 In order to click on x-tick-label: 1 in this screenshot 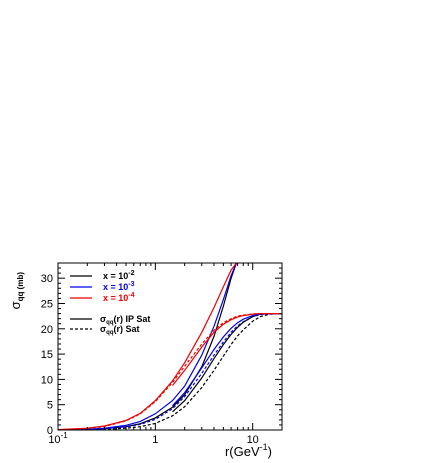, I will do `click(155, 440)`.